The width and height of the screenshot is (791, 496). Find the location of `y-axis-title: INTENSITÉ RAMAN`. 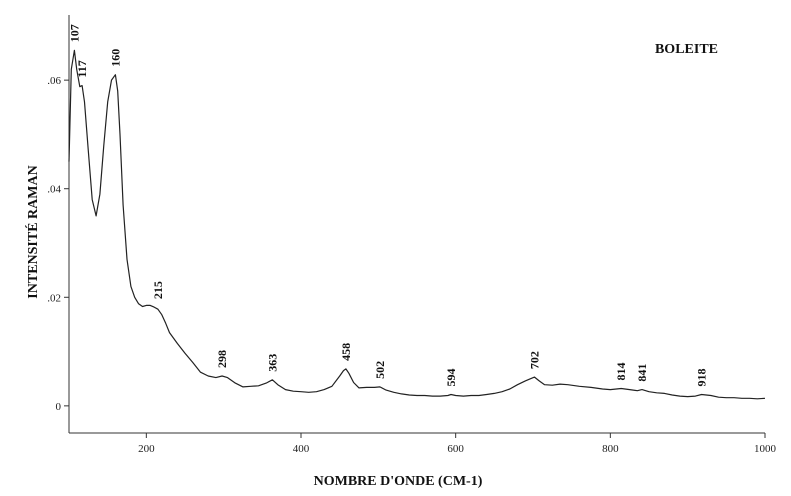

y-axis-title: INTENSITÉ RAMAN is located at coordinates (32, 231).